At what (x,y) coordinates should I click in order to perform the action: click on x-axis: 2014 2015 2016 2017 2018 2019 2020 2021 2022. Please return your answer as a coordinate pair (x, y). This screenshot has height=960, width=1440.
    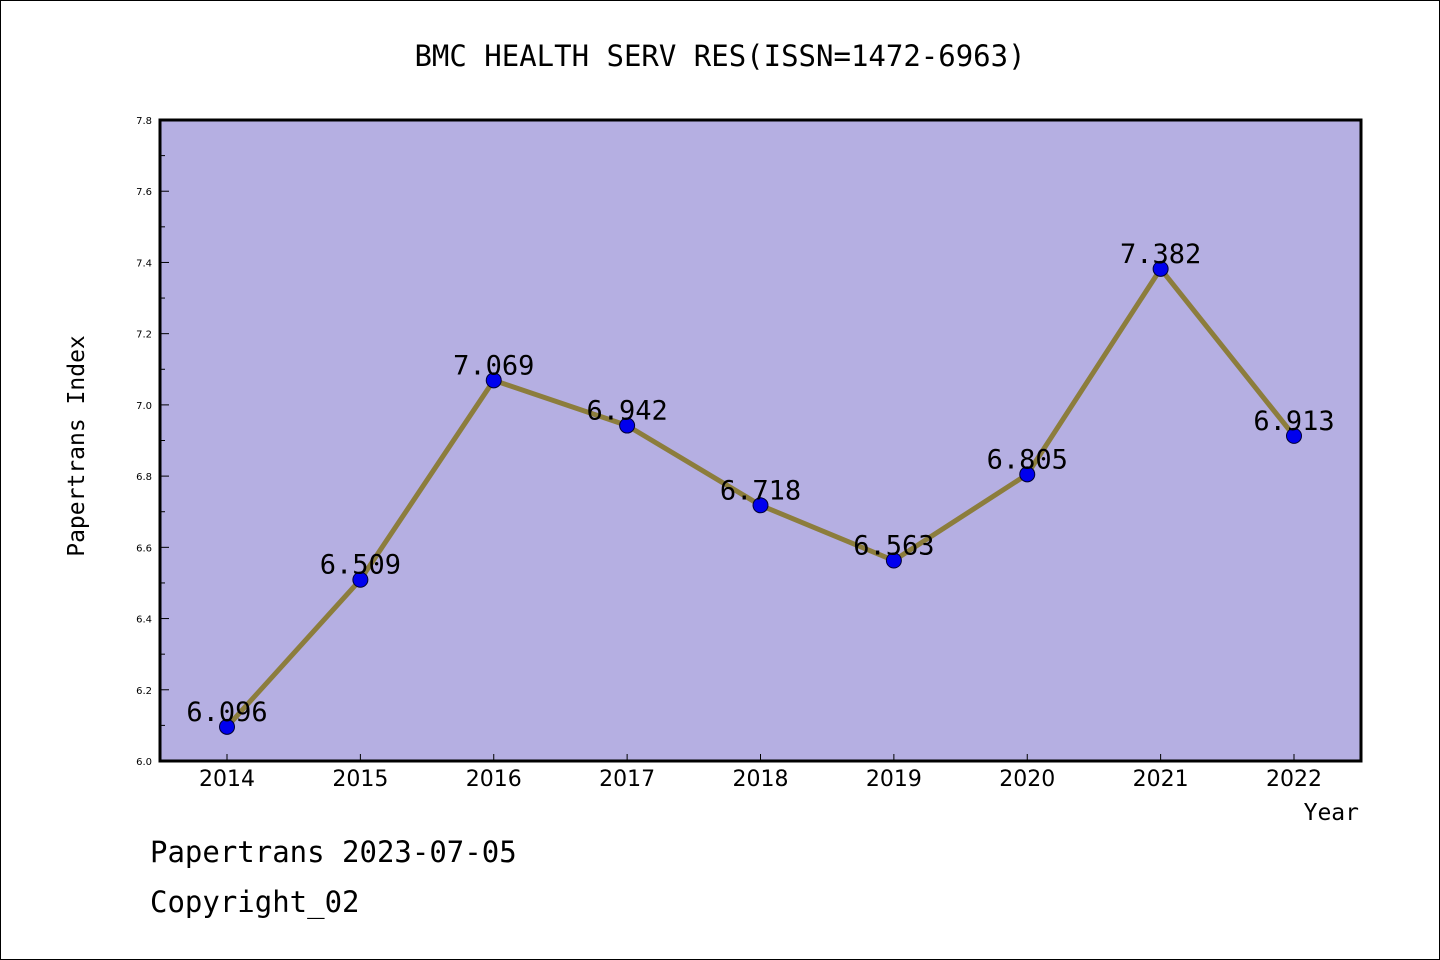
    Looking at the image, I should click on (760, 773).